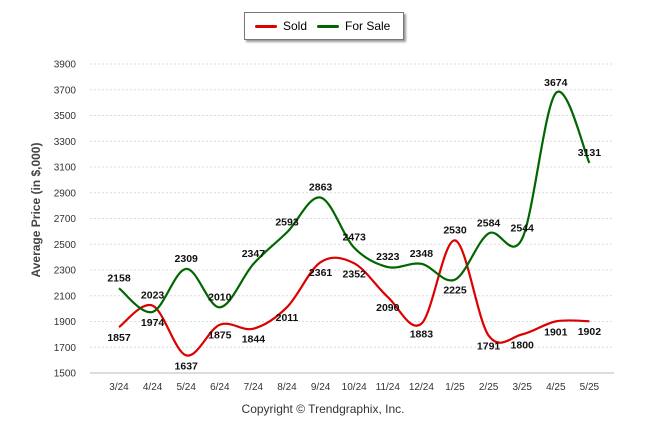 The height and width of the screenshot is (434, 646). I want to click on data-label-sold: 1901, so click(556, 332).